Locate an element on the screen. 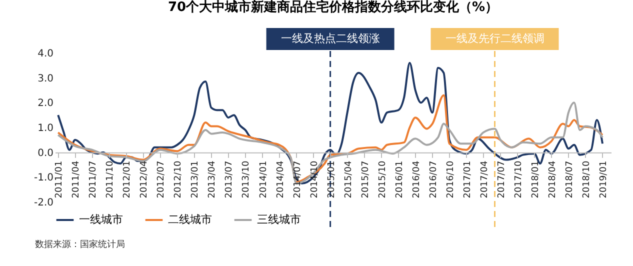 The height and width of the screenshot is (266, 633). x-tick-label: 2012/10 is located at coordinates (179, 179).